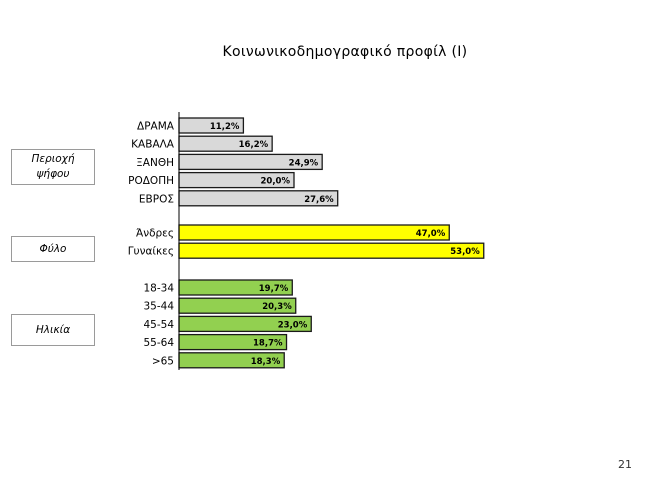 Image resolution: width=660 pixels, height=495 pixels. I want to click on value-label: 18,7%, so click(268, 344).